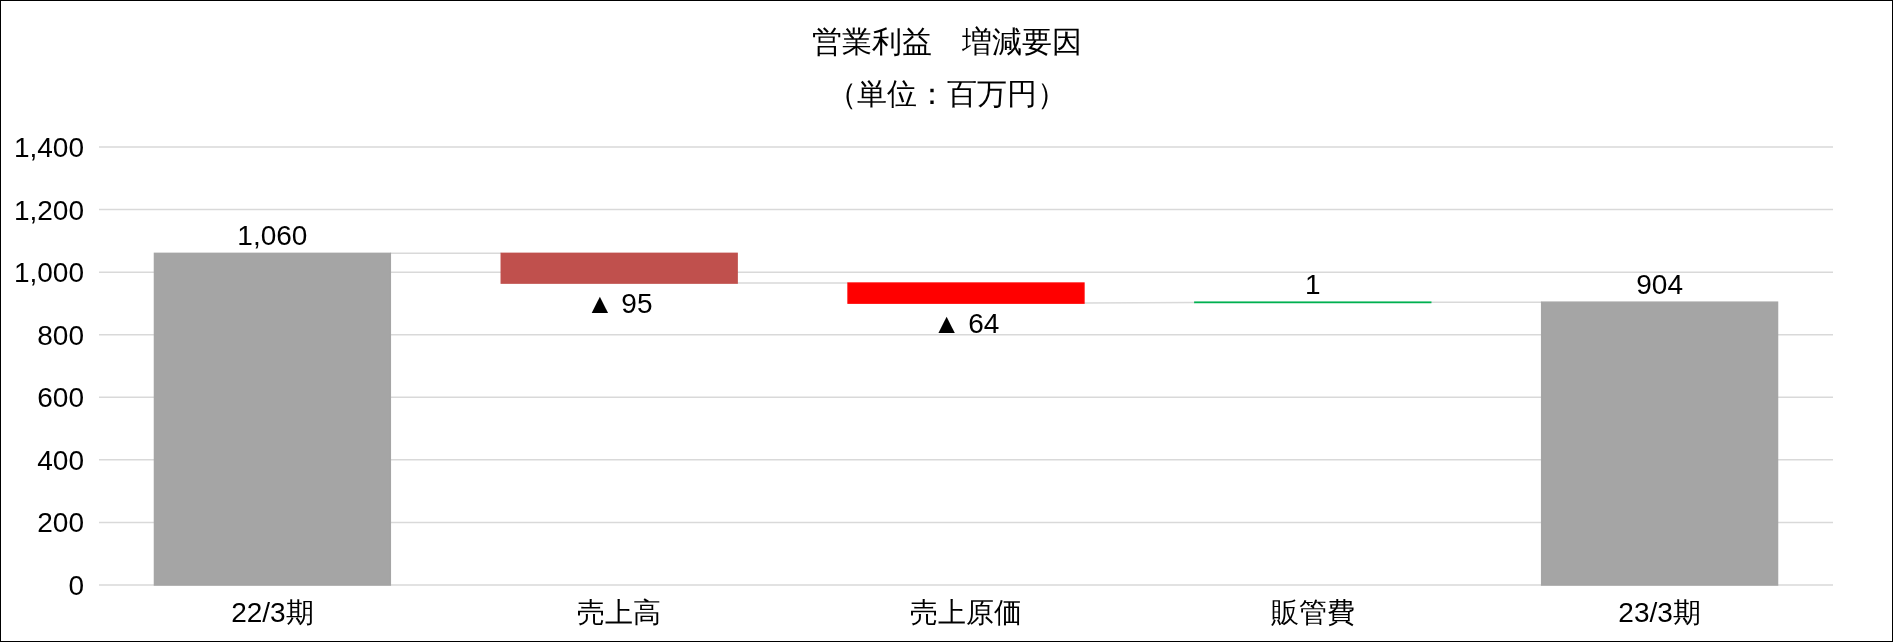 This screenshot has width=1893, height=642. I want to click on y-tick-label: 1,400, so click(48, 147).